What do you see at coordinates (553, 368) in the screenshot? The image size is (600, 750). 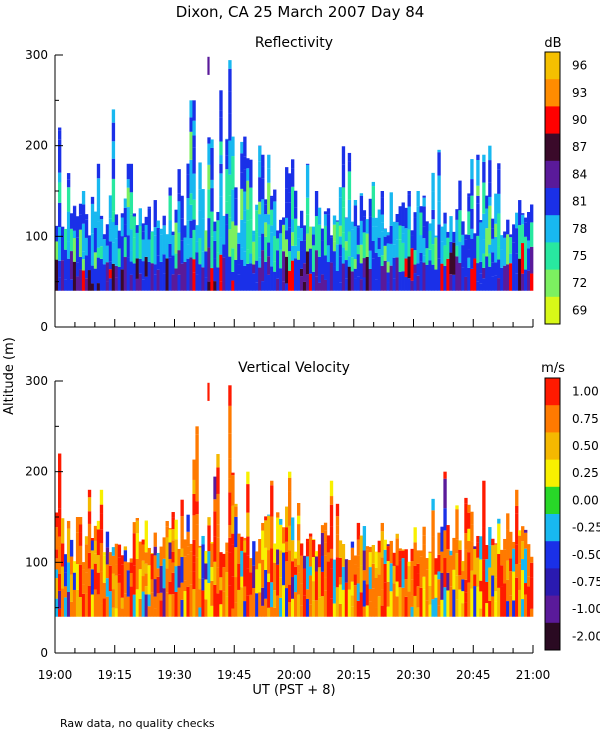 I see `colorbar-unit-vertical-velocity: m/s` at bounding box center [553, 368].